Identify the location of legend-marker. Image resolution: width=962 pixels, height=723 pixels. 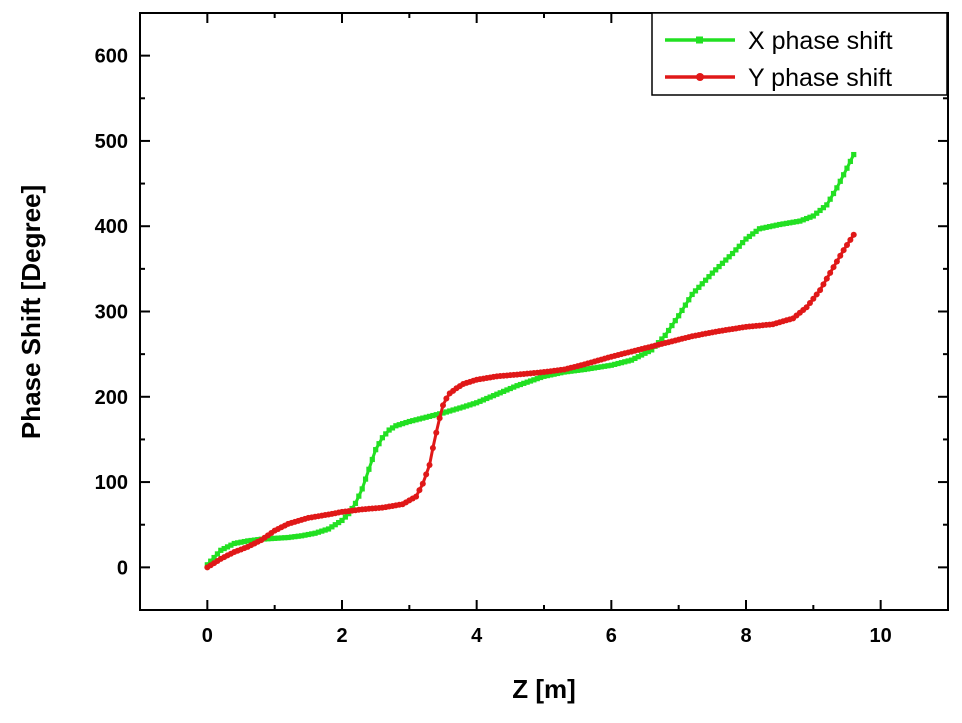
(700, 77).